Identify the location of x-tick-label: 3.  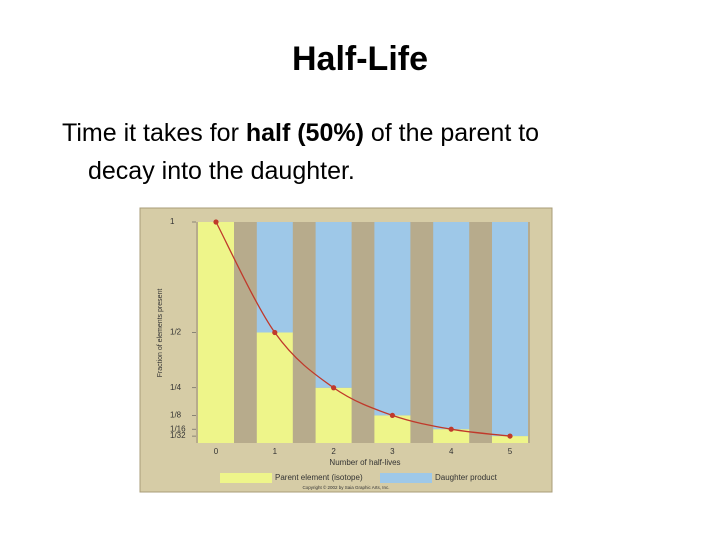
(392, 451).